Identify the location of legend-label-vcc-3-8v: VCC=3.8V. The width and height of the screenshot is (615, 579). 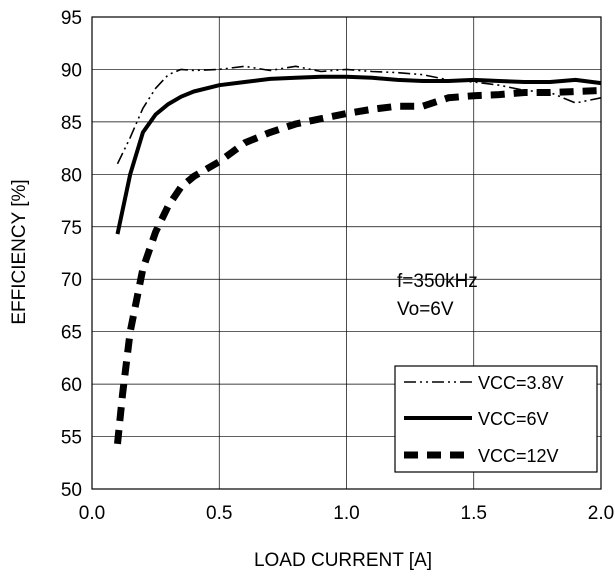
(521, 383).